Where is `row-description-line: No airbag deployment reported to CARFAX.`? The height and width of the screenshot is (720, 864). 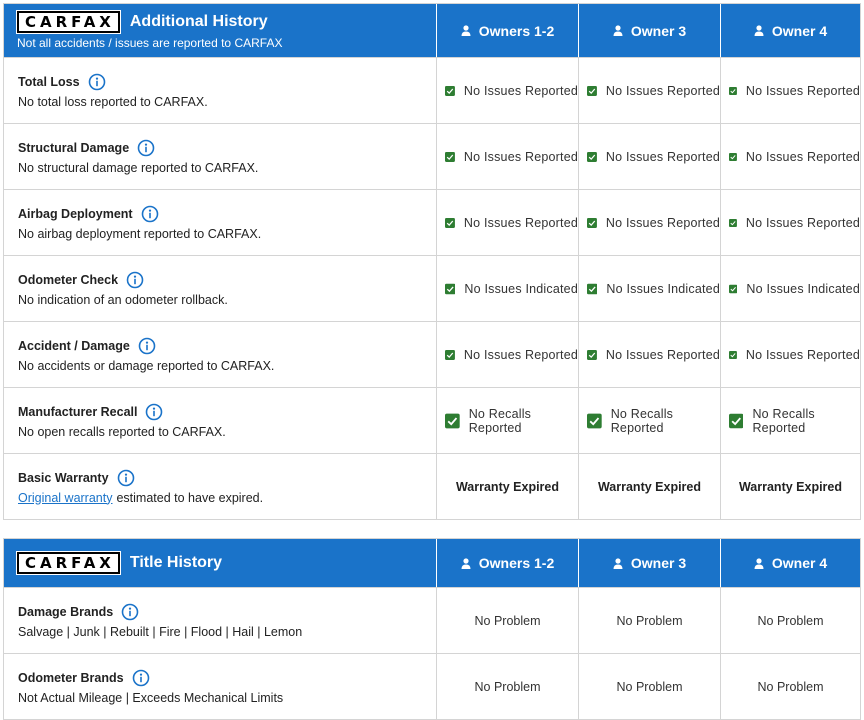 row-description-line: No airbag deployment reported to CARFAX. is located at coordinates (139, 234).